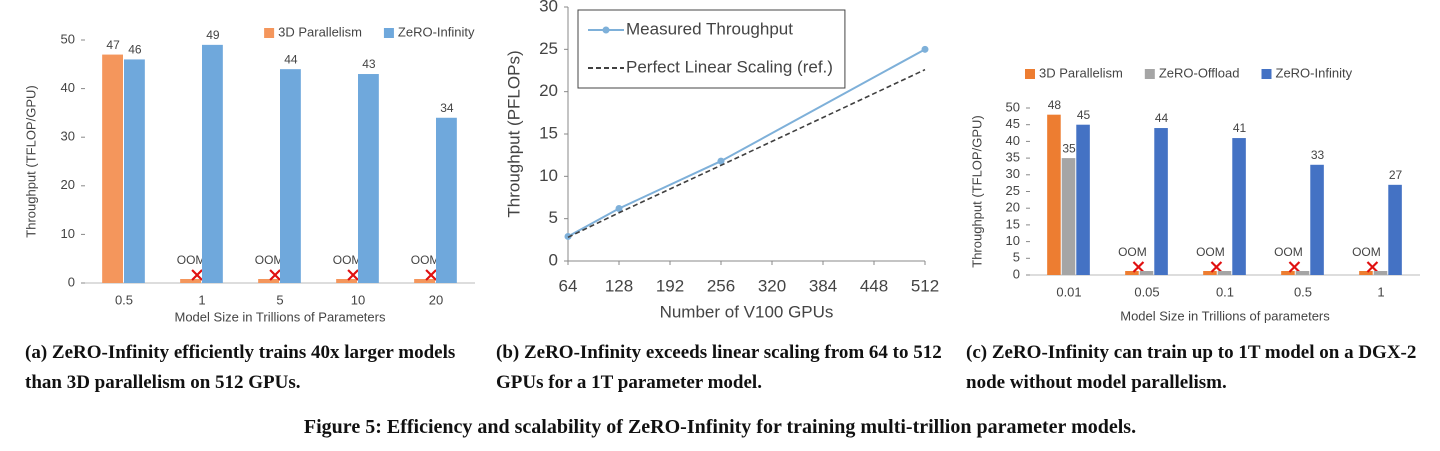 The height and width of the screenshot is (451, 1440). I want to click on legend: 3D Parallelism ZeRO-Infinity, so click(369, 31).